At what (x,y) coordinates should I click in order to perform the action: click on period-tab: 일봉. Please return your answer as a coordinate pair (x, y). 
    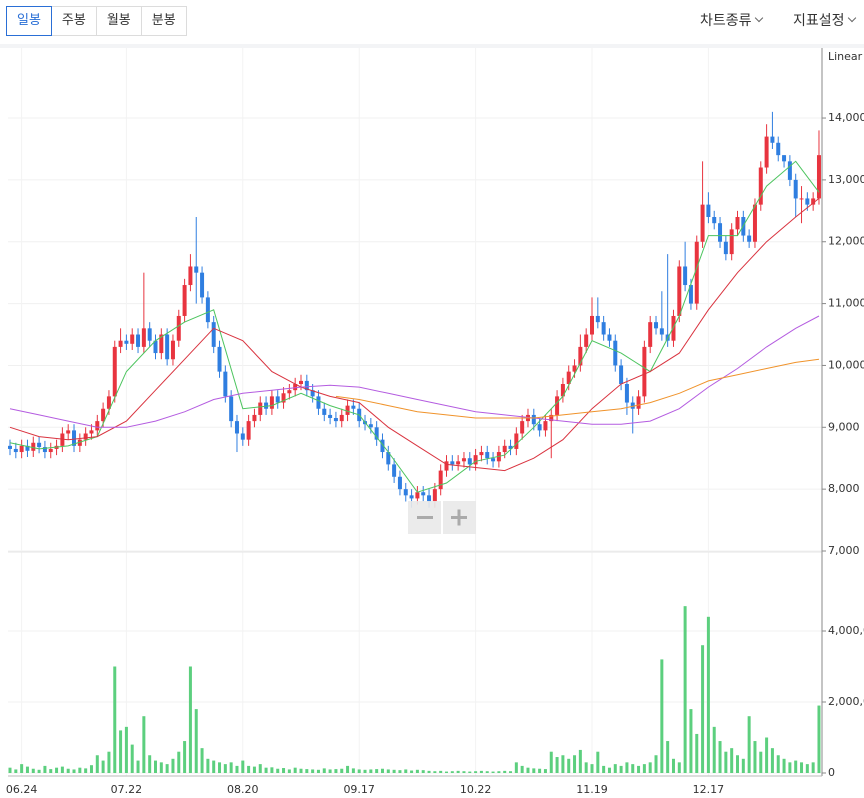
    Looking at the image, I should click on (29, 21).